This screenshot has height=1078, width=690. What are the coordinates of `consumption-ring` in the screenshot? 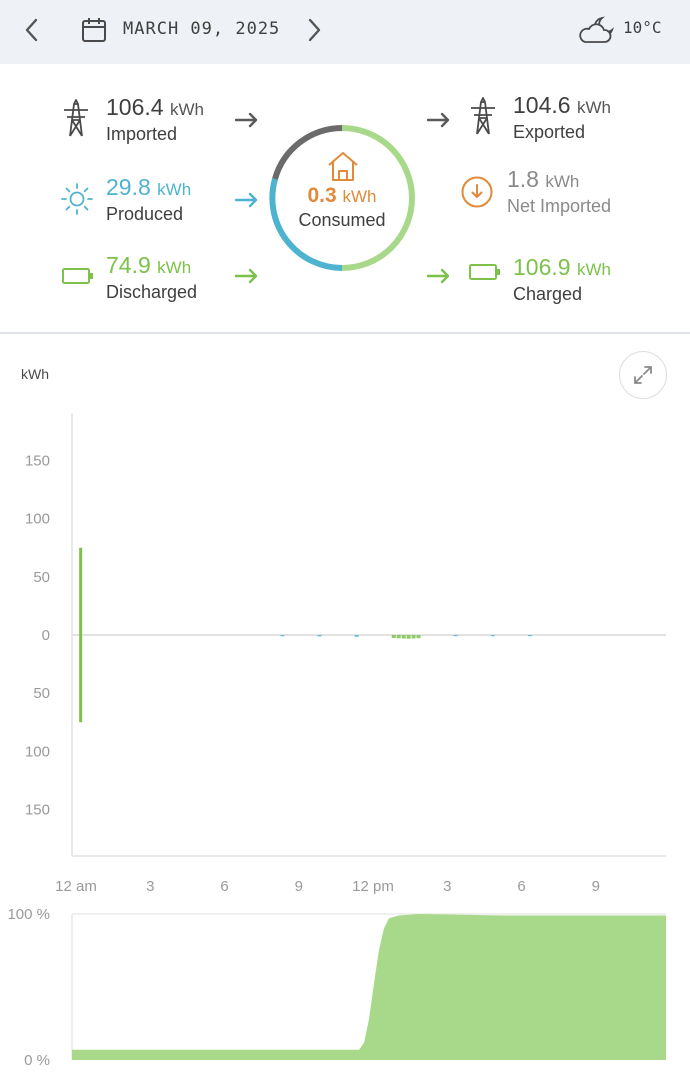 It's located at (342, 198).